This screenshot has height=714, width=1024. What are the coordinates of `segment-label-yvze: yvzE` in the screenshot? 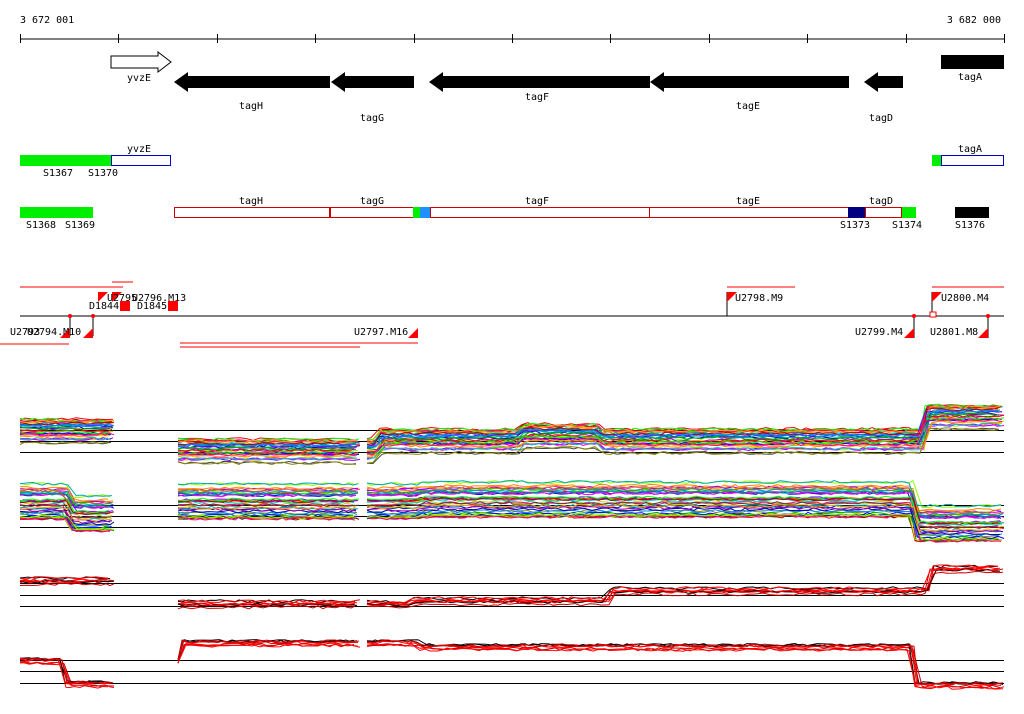 It's located at (139, 149).